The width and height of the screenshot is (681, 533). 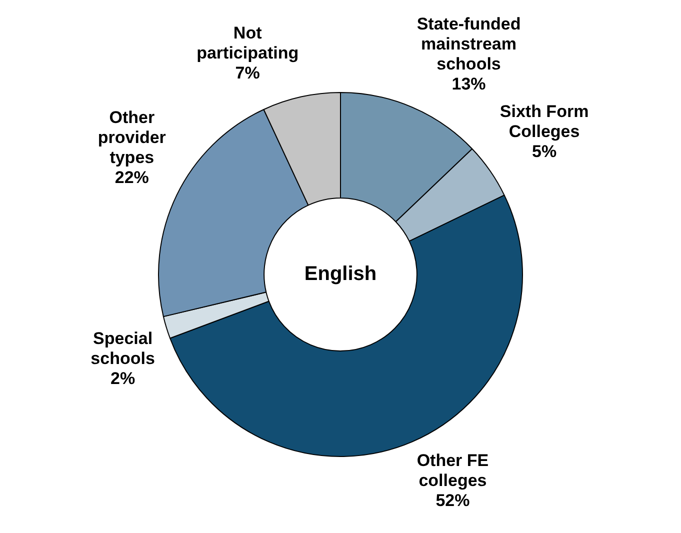 I want to click on data-label: 52%, so click(x=453, y=500).